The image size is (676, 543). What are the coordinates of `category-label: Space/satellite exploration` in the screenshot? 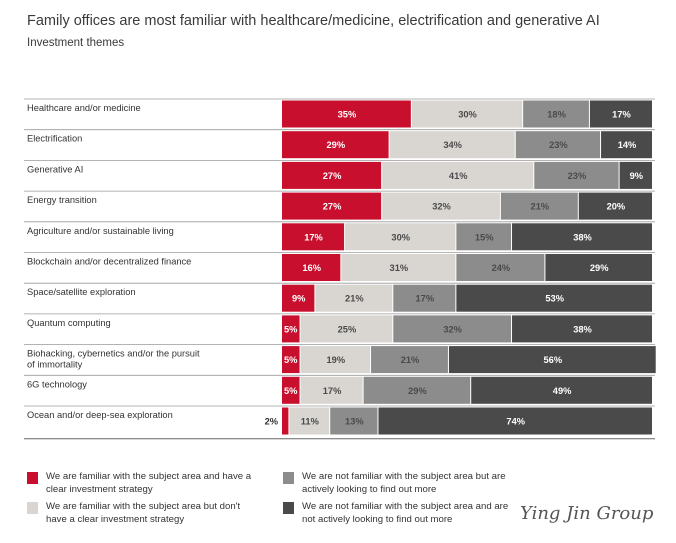 It's located at (81, 292).